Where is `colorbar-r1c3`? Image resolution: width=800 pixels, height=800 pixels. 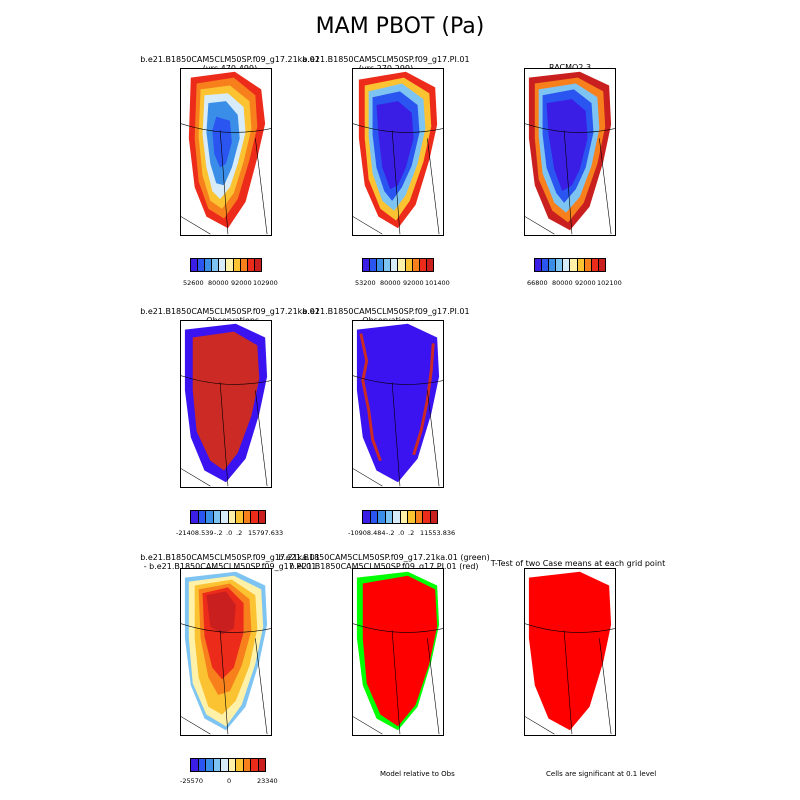 colorbar-r1c3 is located at coordinates (570, 265).